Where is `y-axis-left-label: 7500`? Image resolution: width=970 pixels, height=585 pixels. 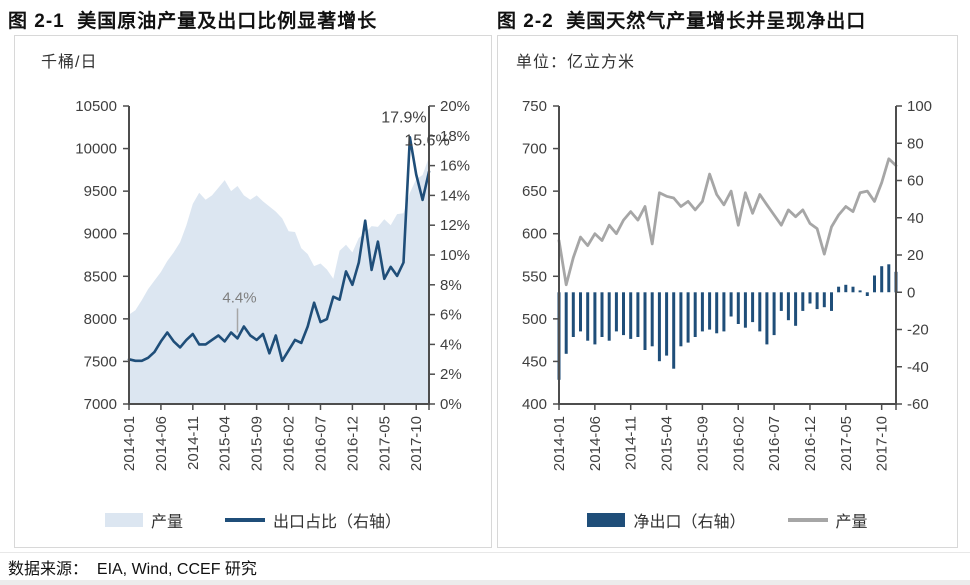 y-axis-left-label: 7500 is located at coordinates (100, 361).